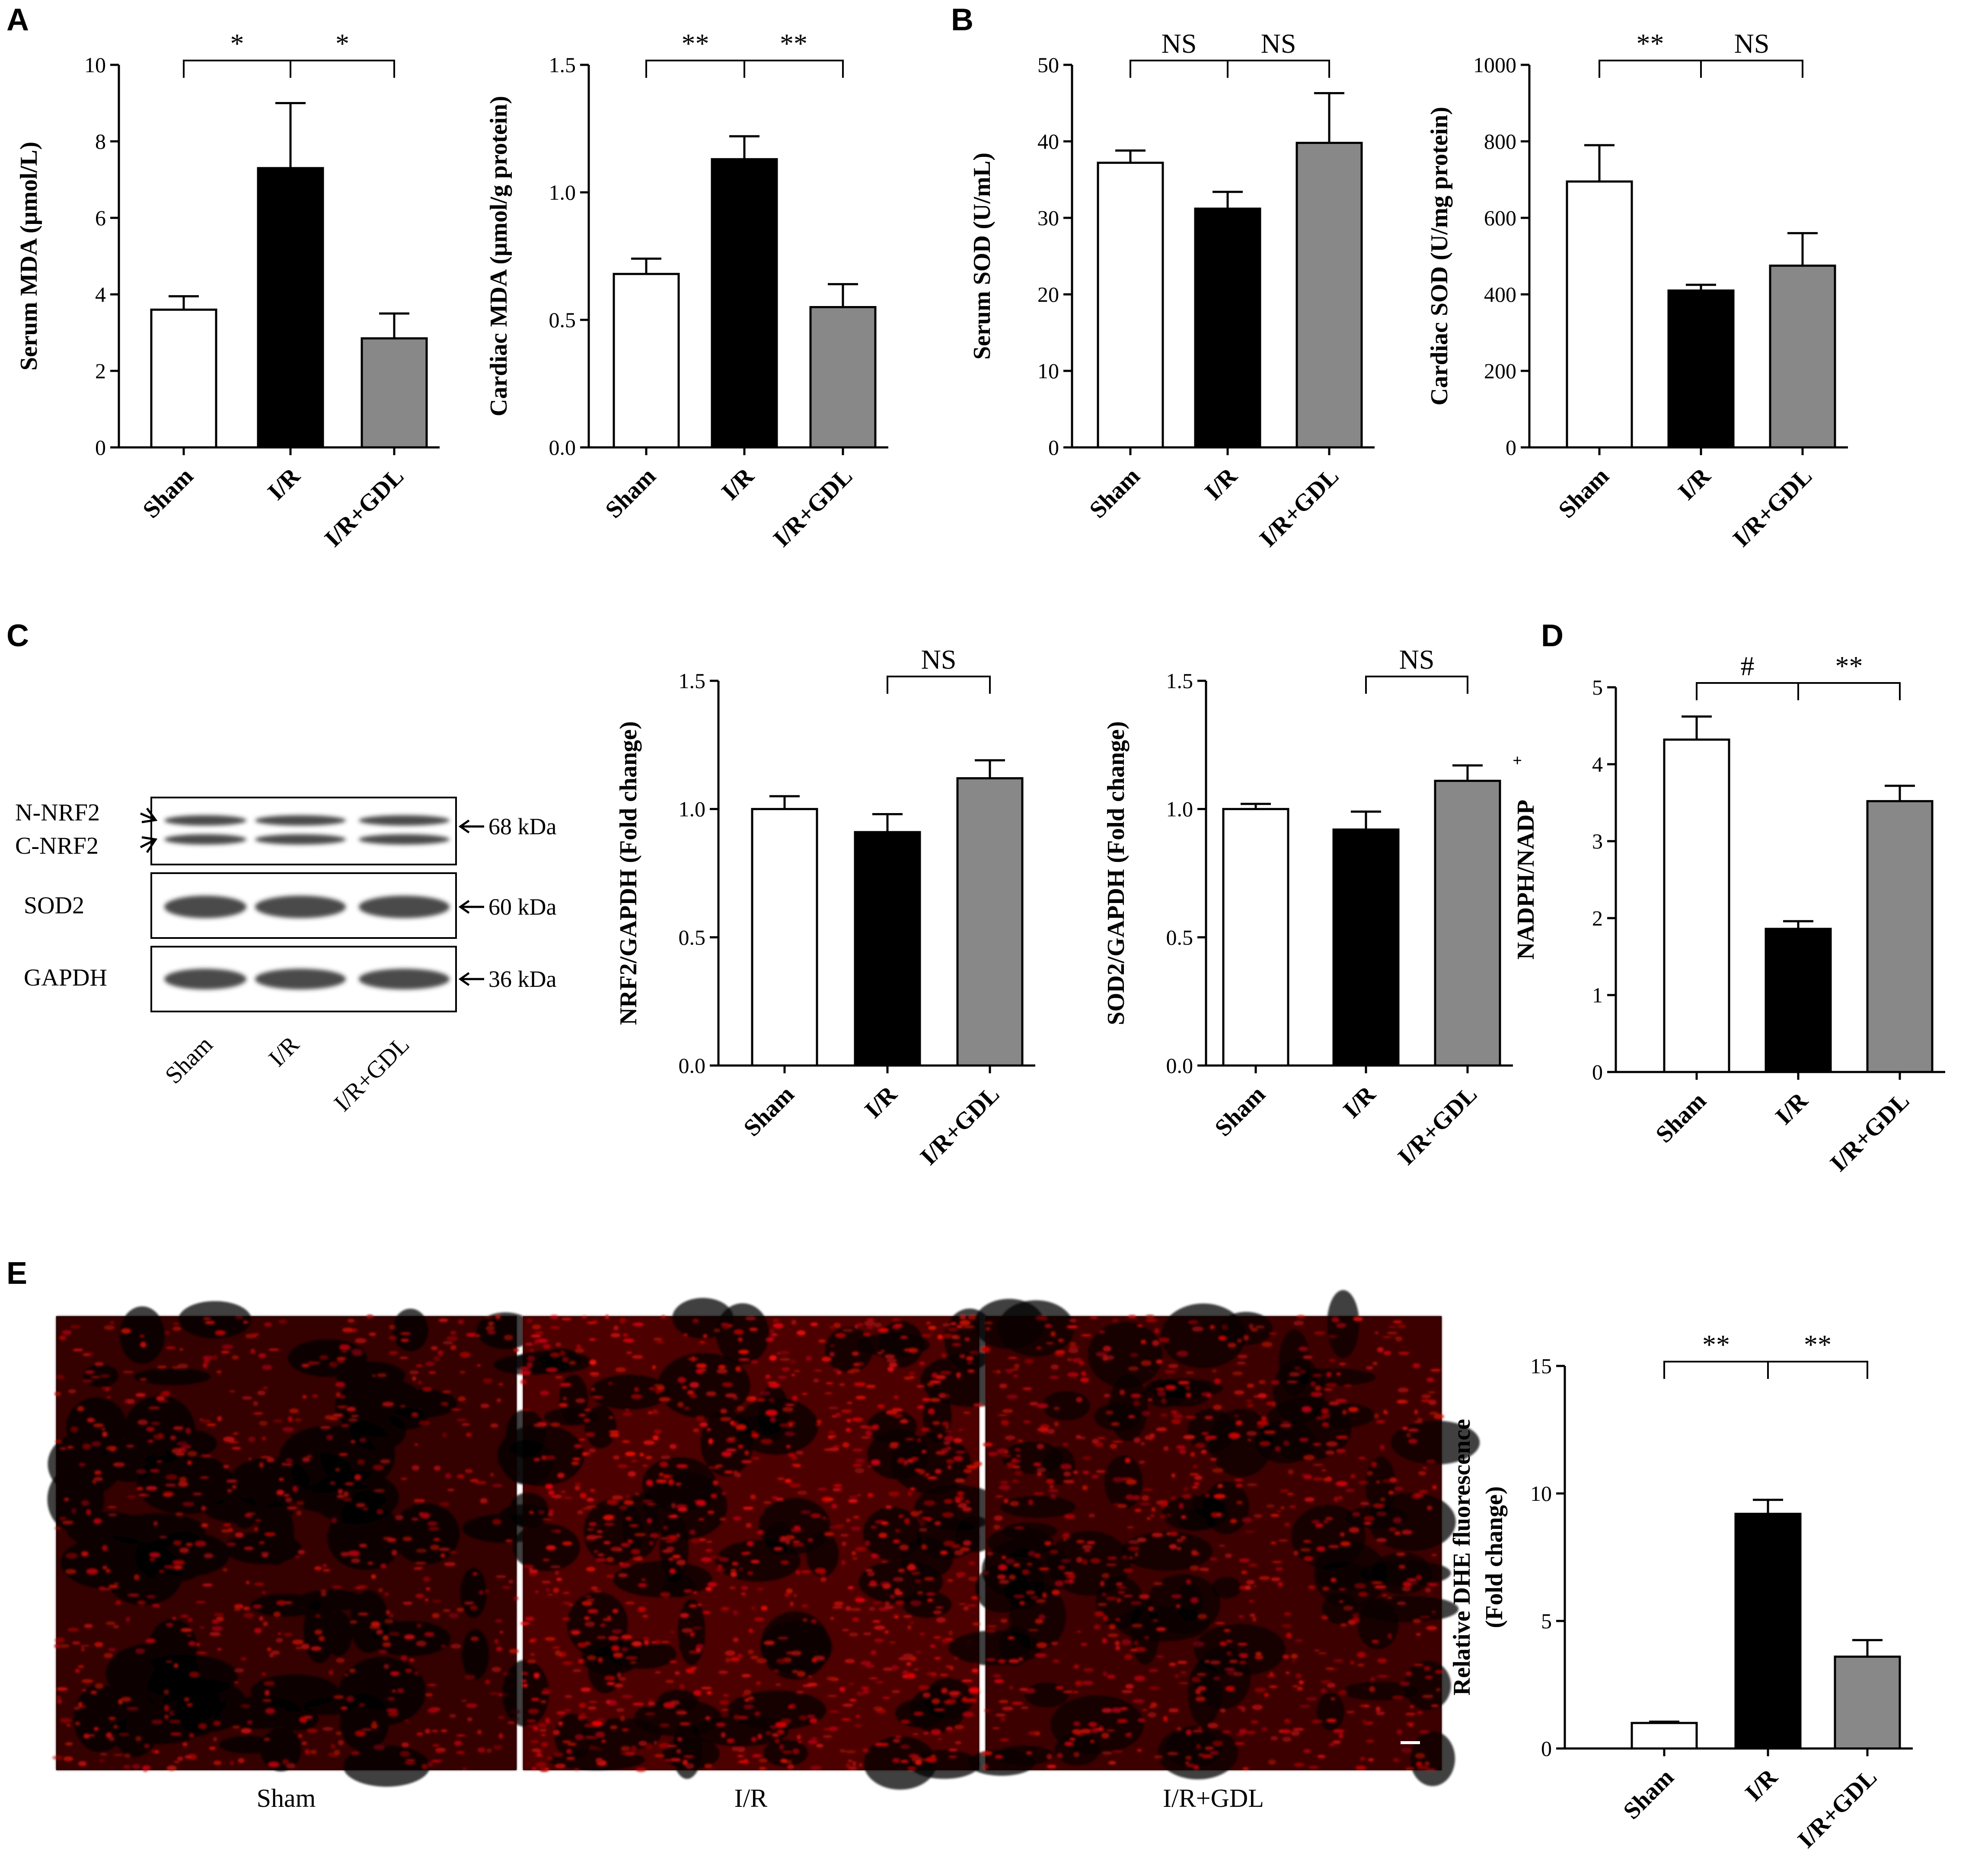 Image resolution: width=1972 pixels, height=1876 pixels. What do you see at coordinates (1584, 493) in the screenshot?
I see `x-tick-label: Sham` at bounding box center [1584, 493].